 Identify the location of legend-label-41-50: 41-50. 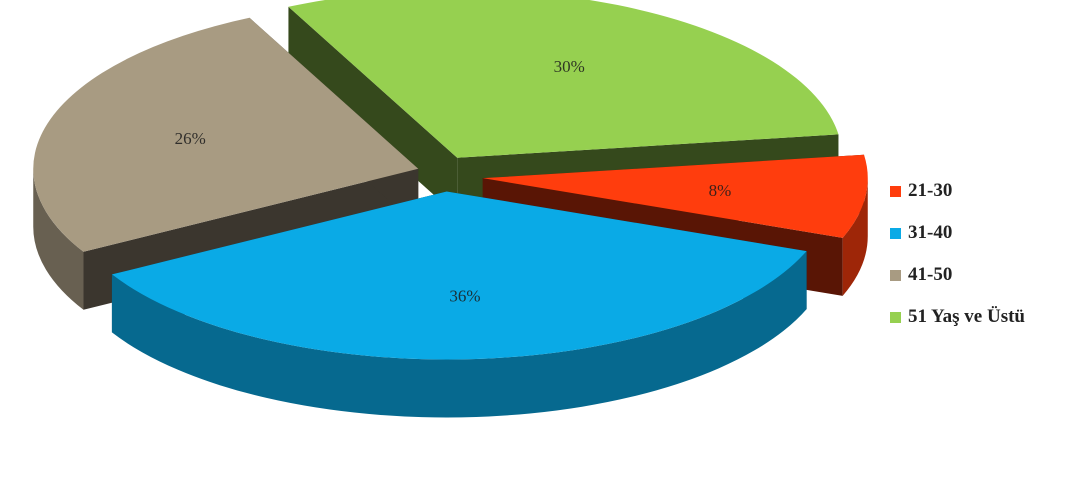
(930, 274).